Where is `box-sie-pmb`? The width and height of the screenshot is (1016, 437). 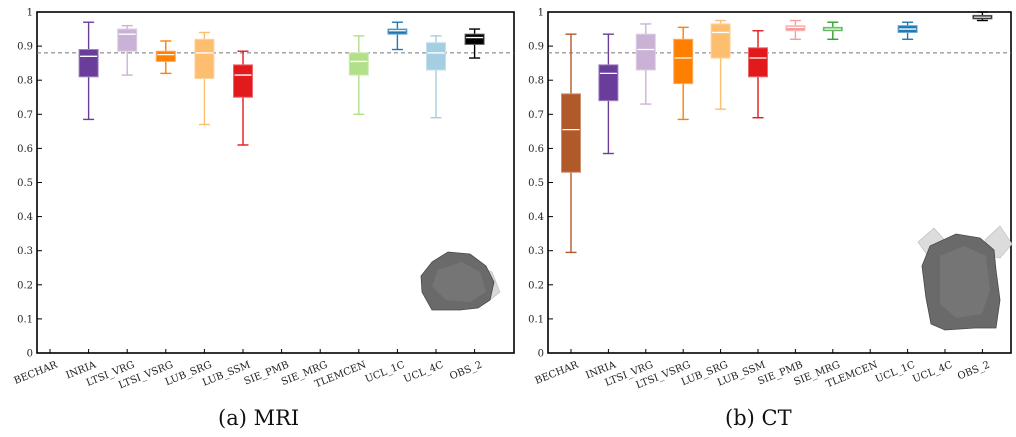 box-sie-pmb is located at coordinates (795, 29).